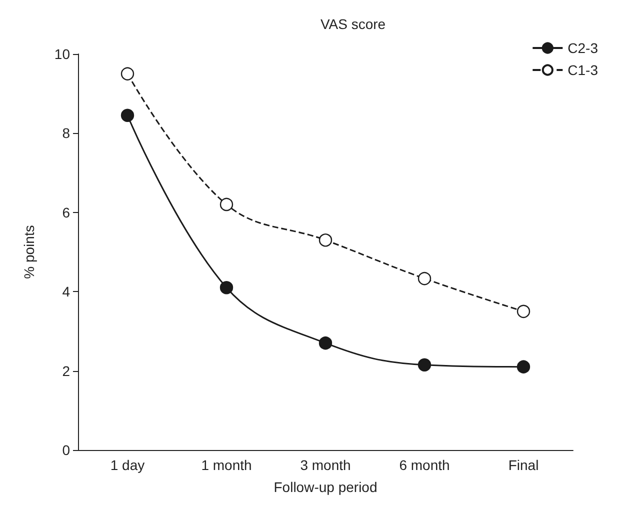 This screenshot has width=621, height=517. What do you see at coordinates (66, 370) in the screenshot?
I see `y-tick-label: 2` at bounding box center [66, 370].